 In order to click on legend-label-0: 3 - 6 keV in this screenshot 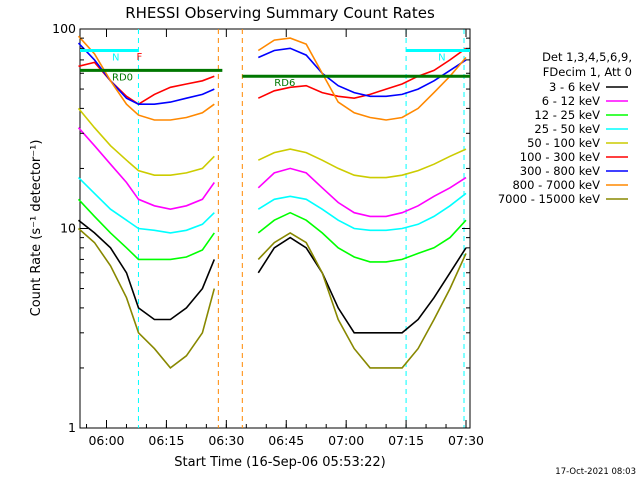, I will do `click(574, 87)`.